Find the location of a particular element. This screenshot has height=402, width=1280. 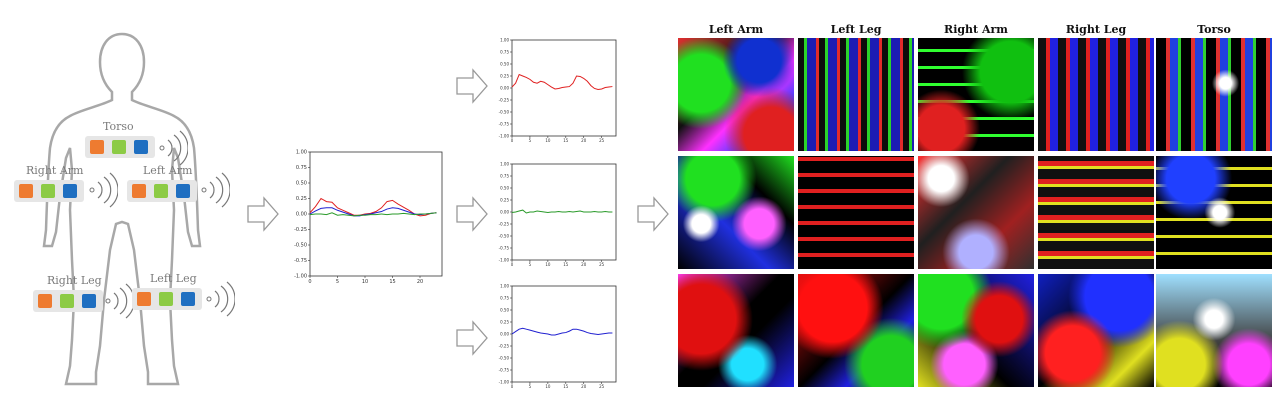

column-title-left-arm: Left Arm is located at coordinates (736, 29).